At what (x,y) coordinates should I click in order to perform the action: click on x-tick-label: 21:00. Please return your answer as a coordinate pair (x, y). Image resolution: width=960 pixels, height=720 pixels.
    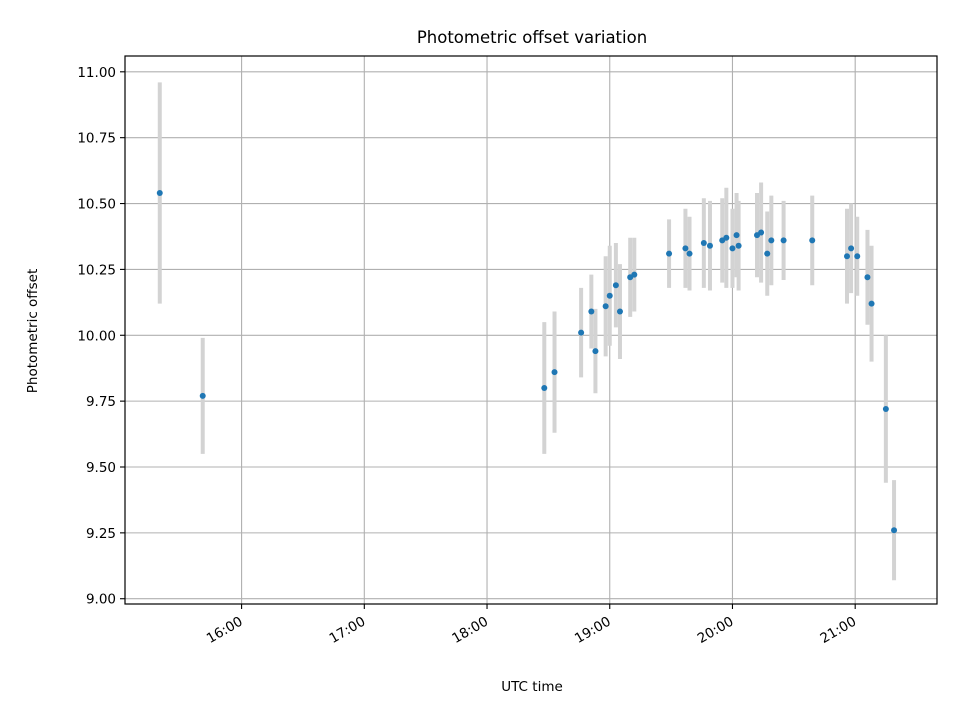
    Looking at the image, I should click on (838, 630).